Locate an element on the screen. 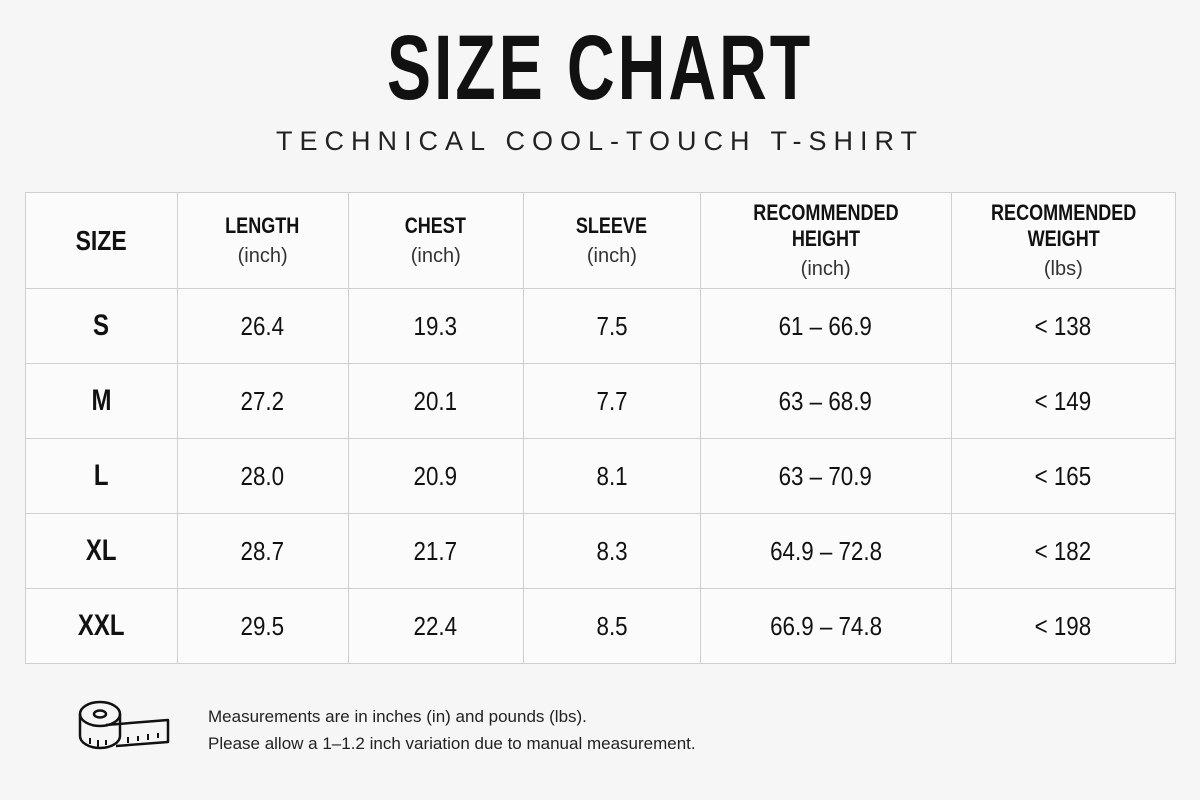 The height and width of the screenshot is (800, 1200). table-cell: 7.5 is located at coordinates (612, 326).